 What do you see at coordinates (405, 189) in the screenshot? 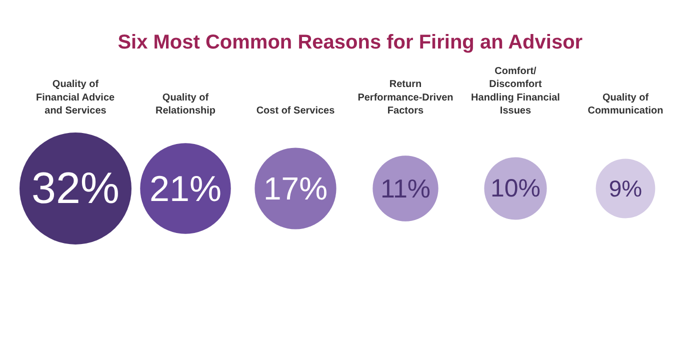
I see `data-label: 11%` at bounding box center [405, 189].